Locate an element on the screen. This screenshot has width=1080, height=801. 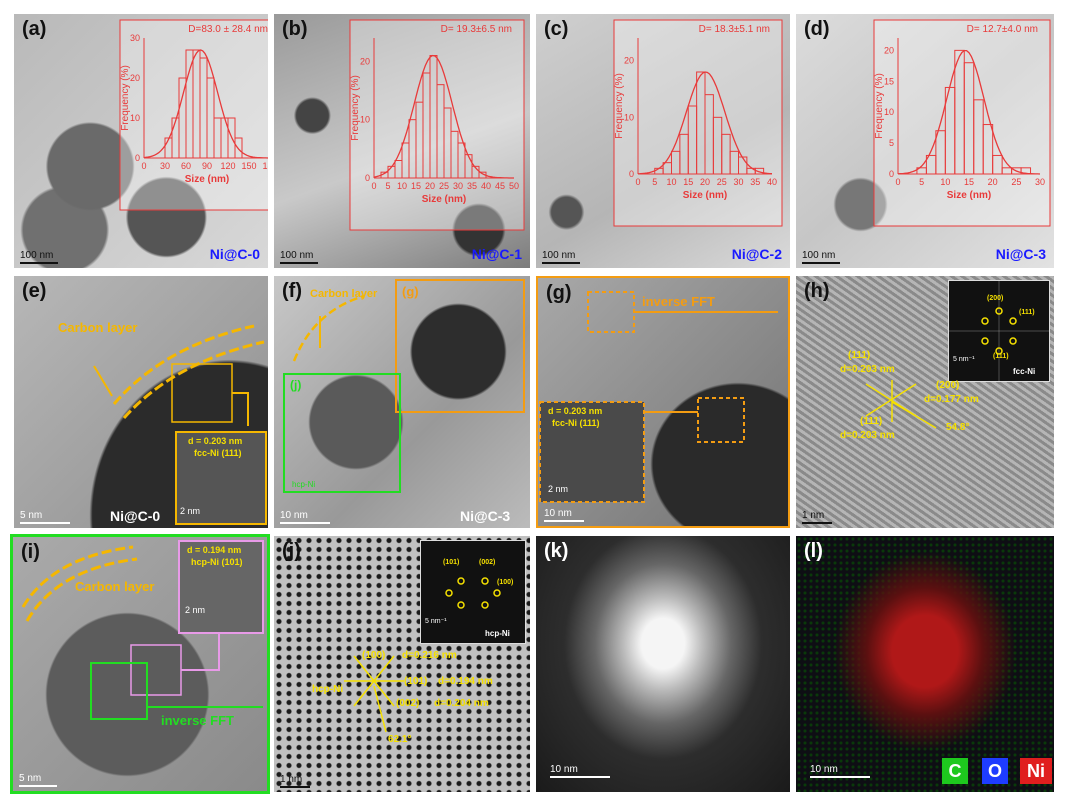
panel-label: (b) is located at coordinates (295, 29).